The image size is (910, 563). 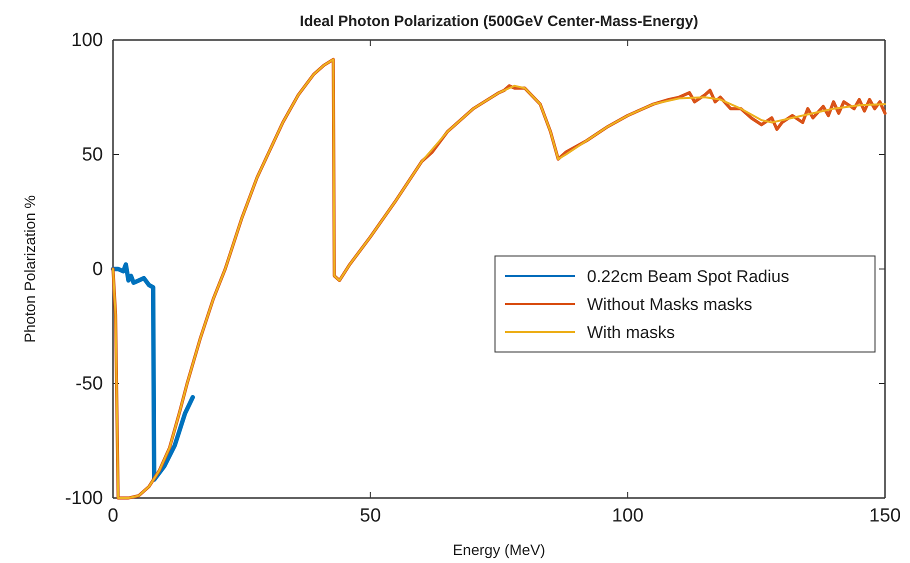 What do you see at coordinates (152, 372) in the screenshot?
I see `line-series` at bounding box center [152, 372].